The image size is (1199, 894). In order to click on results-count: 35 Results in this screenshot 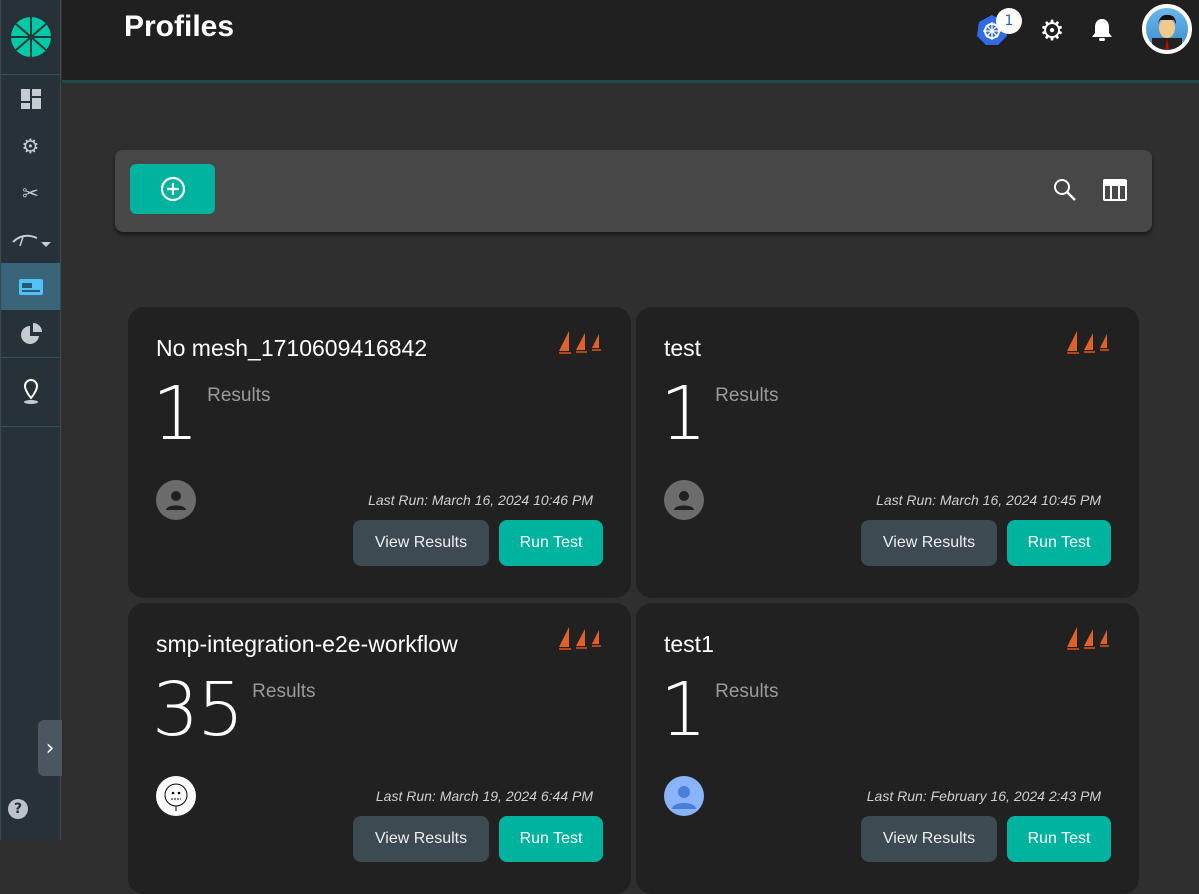, I will do `click(234, 710)`.